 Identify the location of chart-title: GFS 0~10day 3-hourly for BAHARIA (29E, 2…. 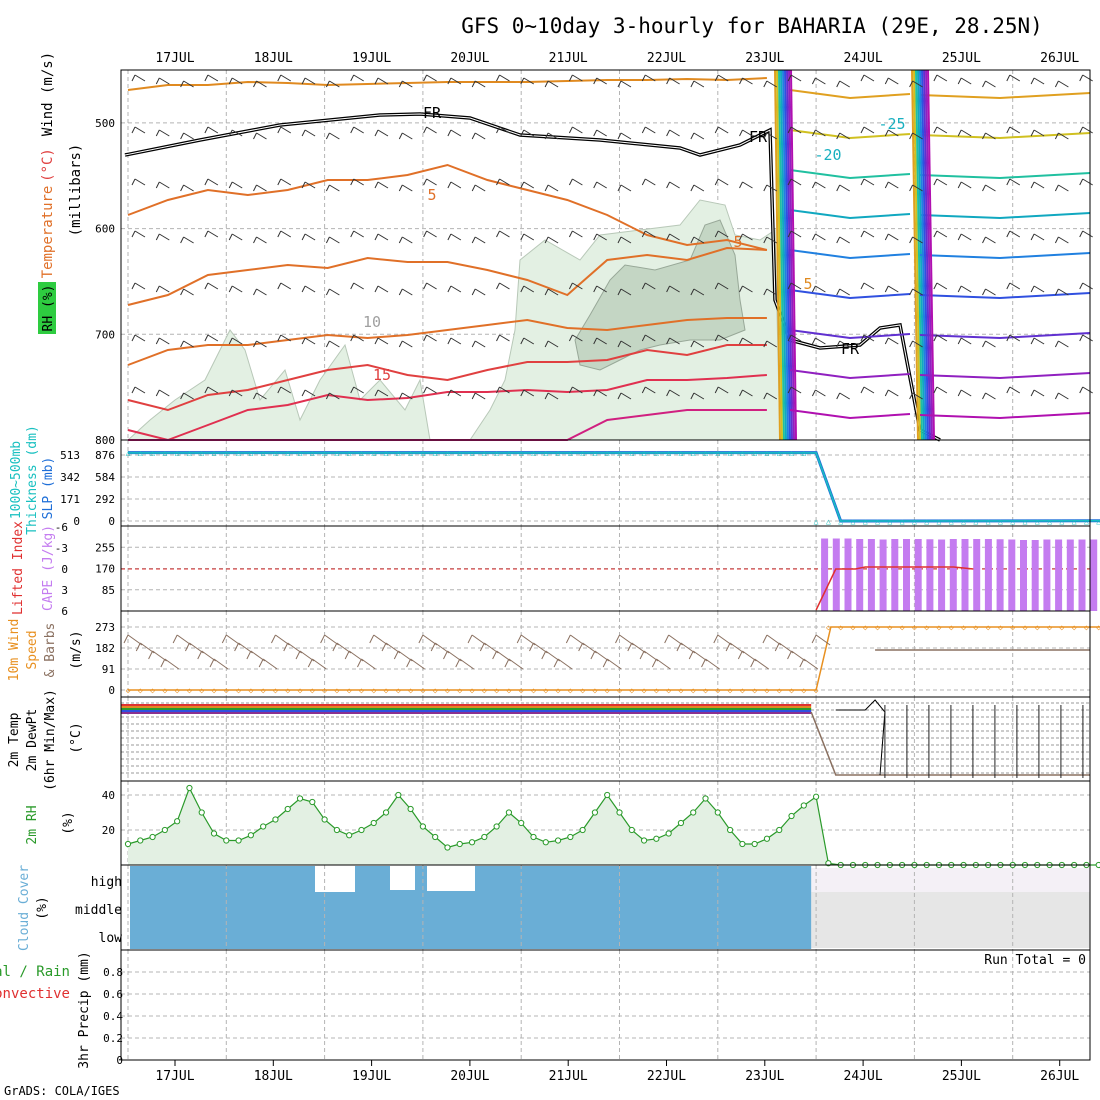
(752, 26).